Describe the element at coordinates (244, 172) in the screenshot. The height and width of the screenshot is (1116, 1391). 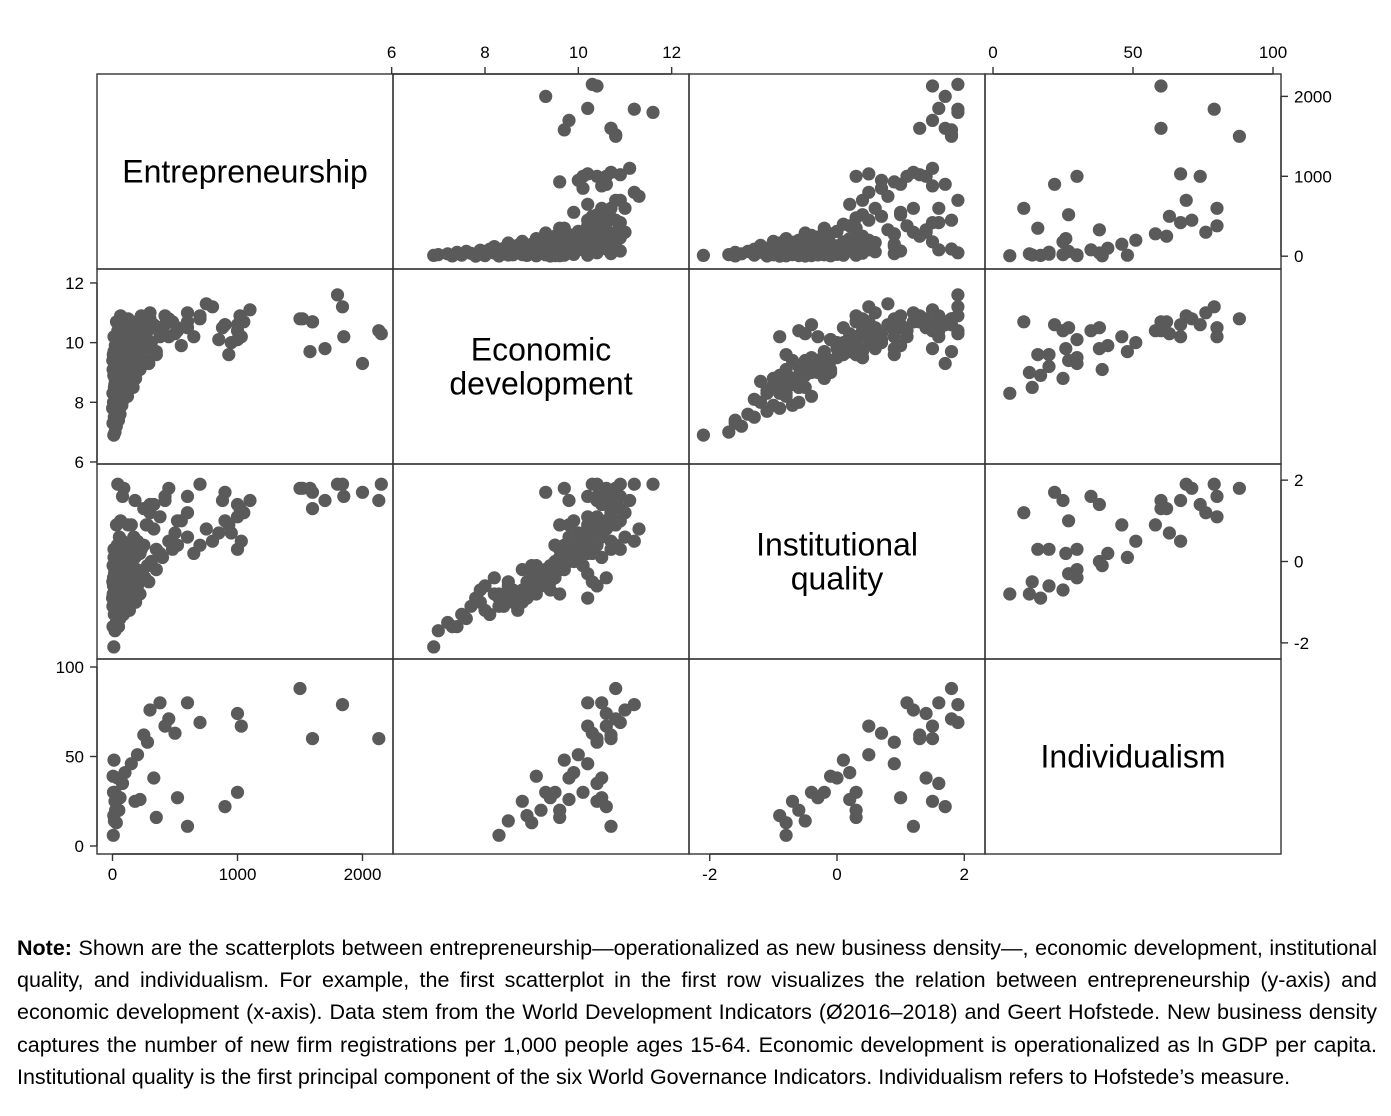
I see `diagonal-label-entrepreneurship: Entrepreneurship` at that location.